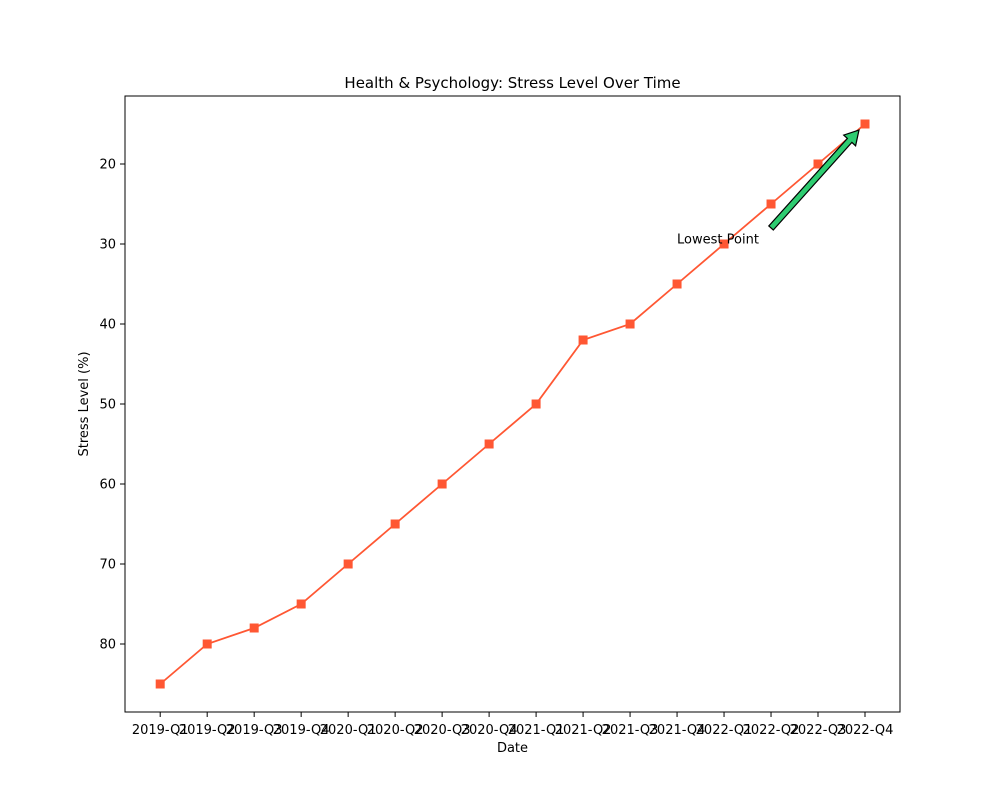  Describe the element at coordinates (254, 730) in the screenshot. I see `x-tick-label: 2019-Q3` at that location.